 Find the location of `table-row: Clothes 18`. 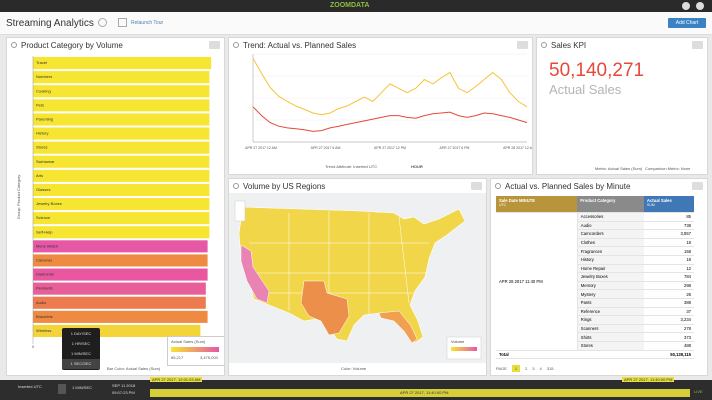

table-row: Clothes 18 is located at coordinates (595, 243).